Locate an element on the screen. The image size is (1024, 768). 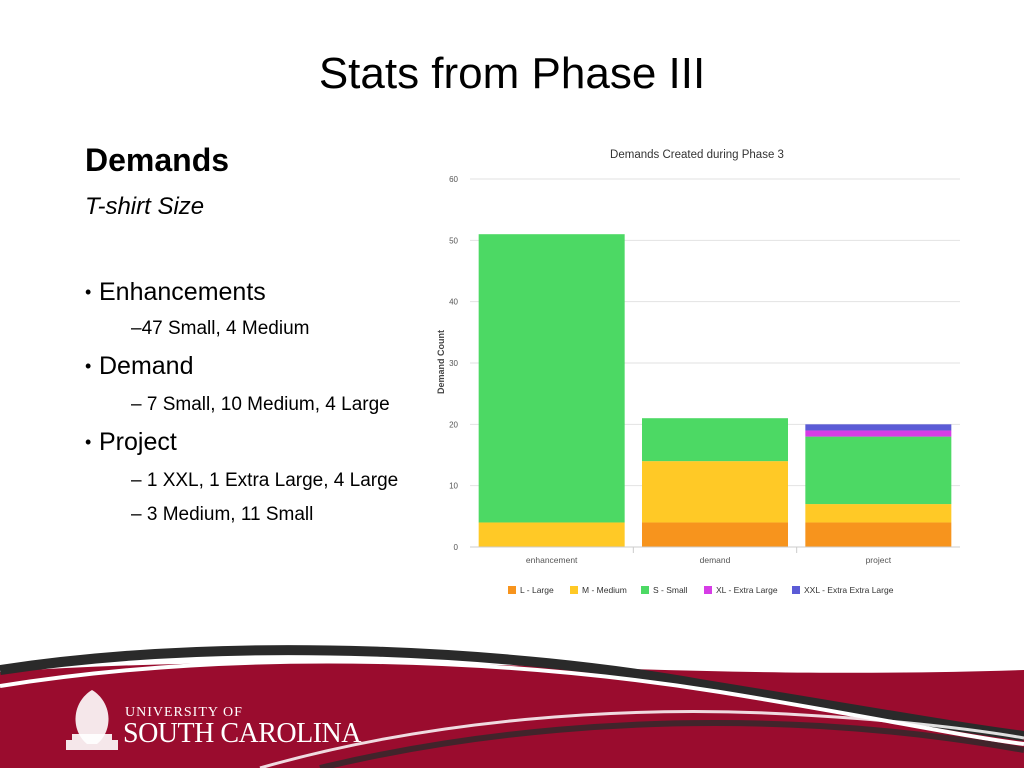
y-tick-label: 60 is located at coordinates (453, 179).